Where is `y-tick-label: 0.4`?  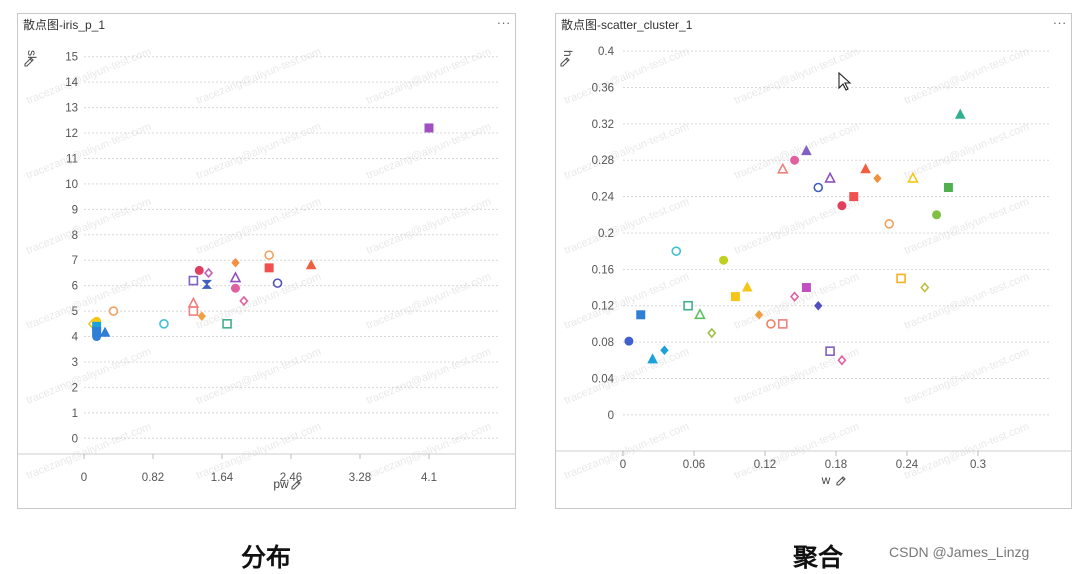
y-tick-label: 0.4 is located at coordinates (606, 52).